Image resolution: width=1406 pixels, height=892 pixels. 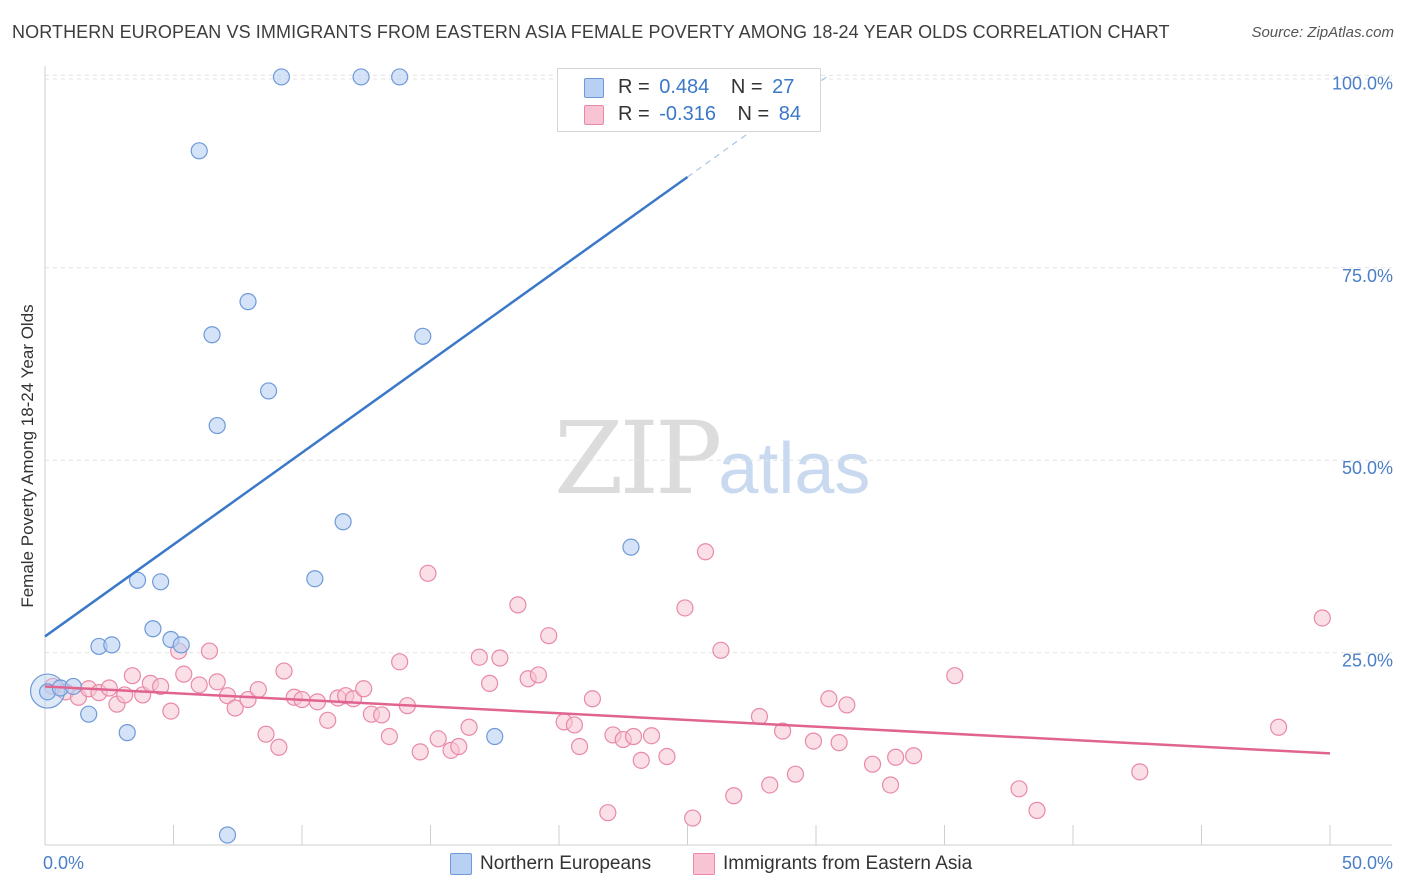 What do you see at coordinates (709, 114) in the screenshot?
I see `legend-text-pink: R = -0.316 N = 84` at bounding box center [709, 114].